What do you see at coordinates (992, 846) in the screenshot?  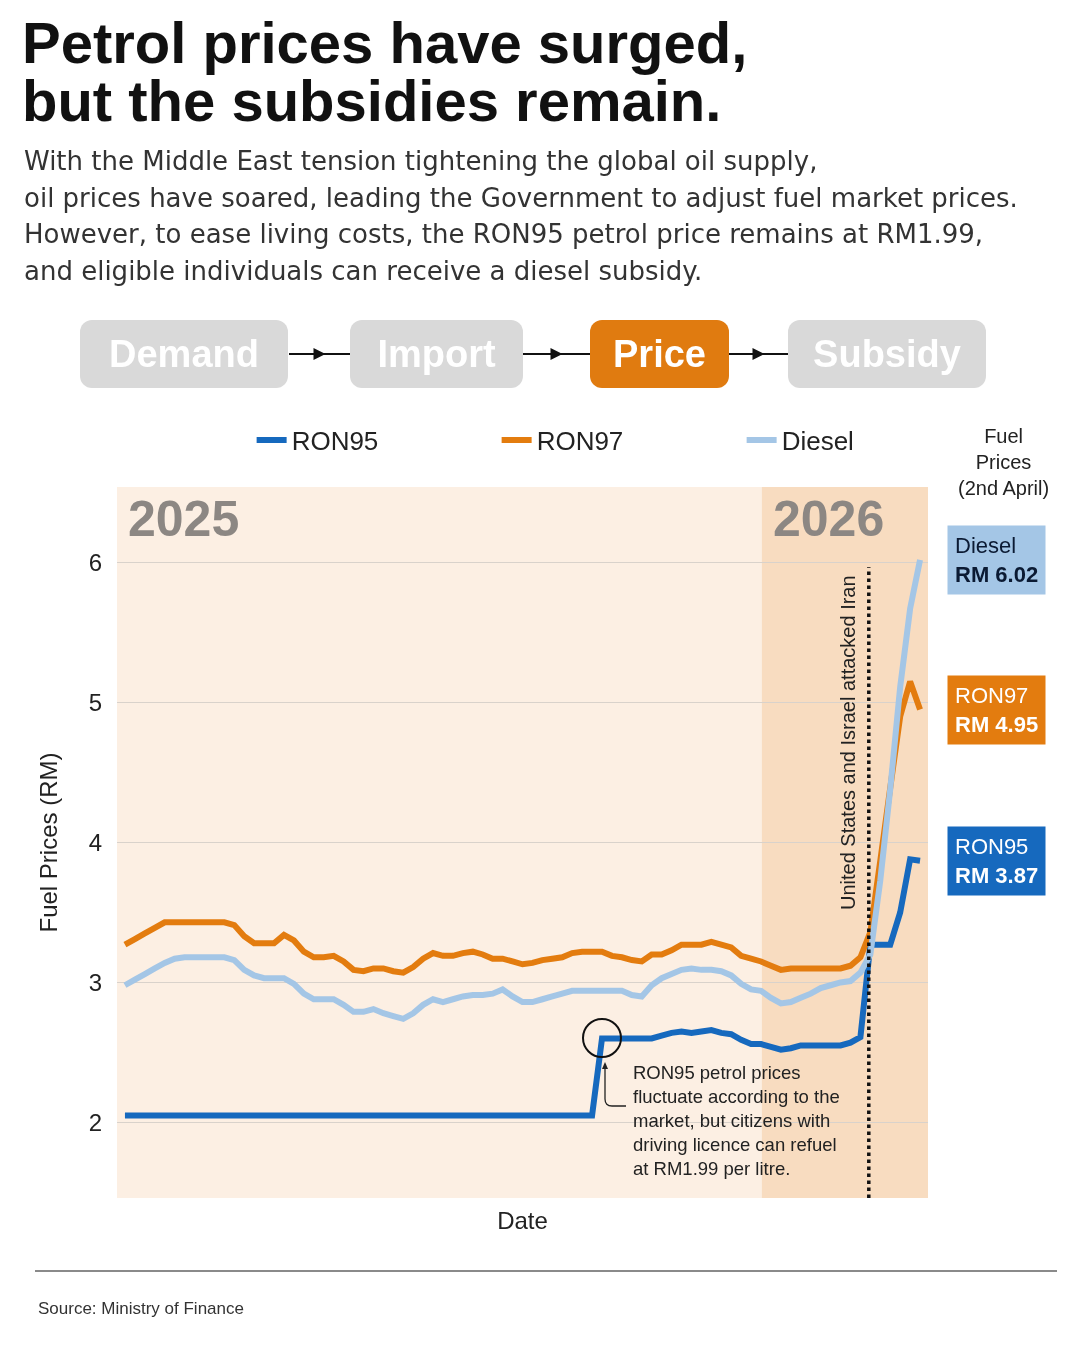 I see `text: RON95` at bounding box center [992, 846].